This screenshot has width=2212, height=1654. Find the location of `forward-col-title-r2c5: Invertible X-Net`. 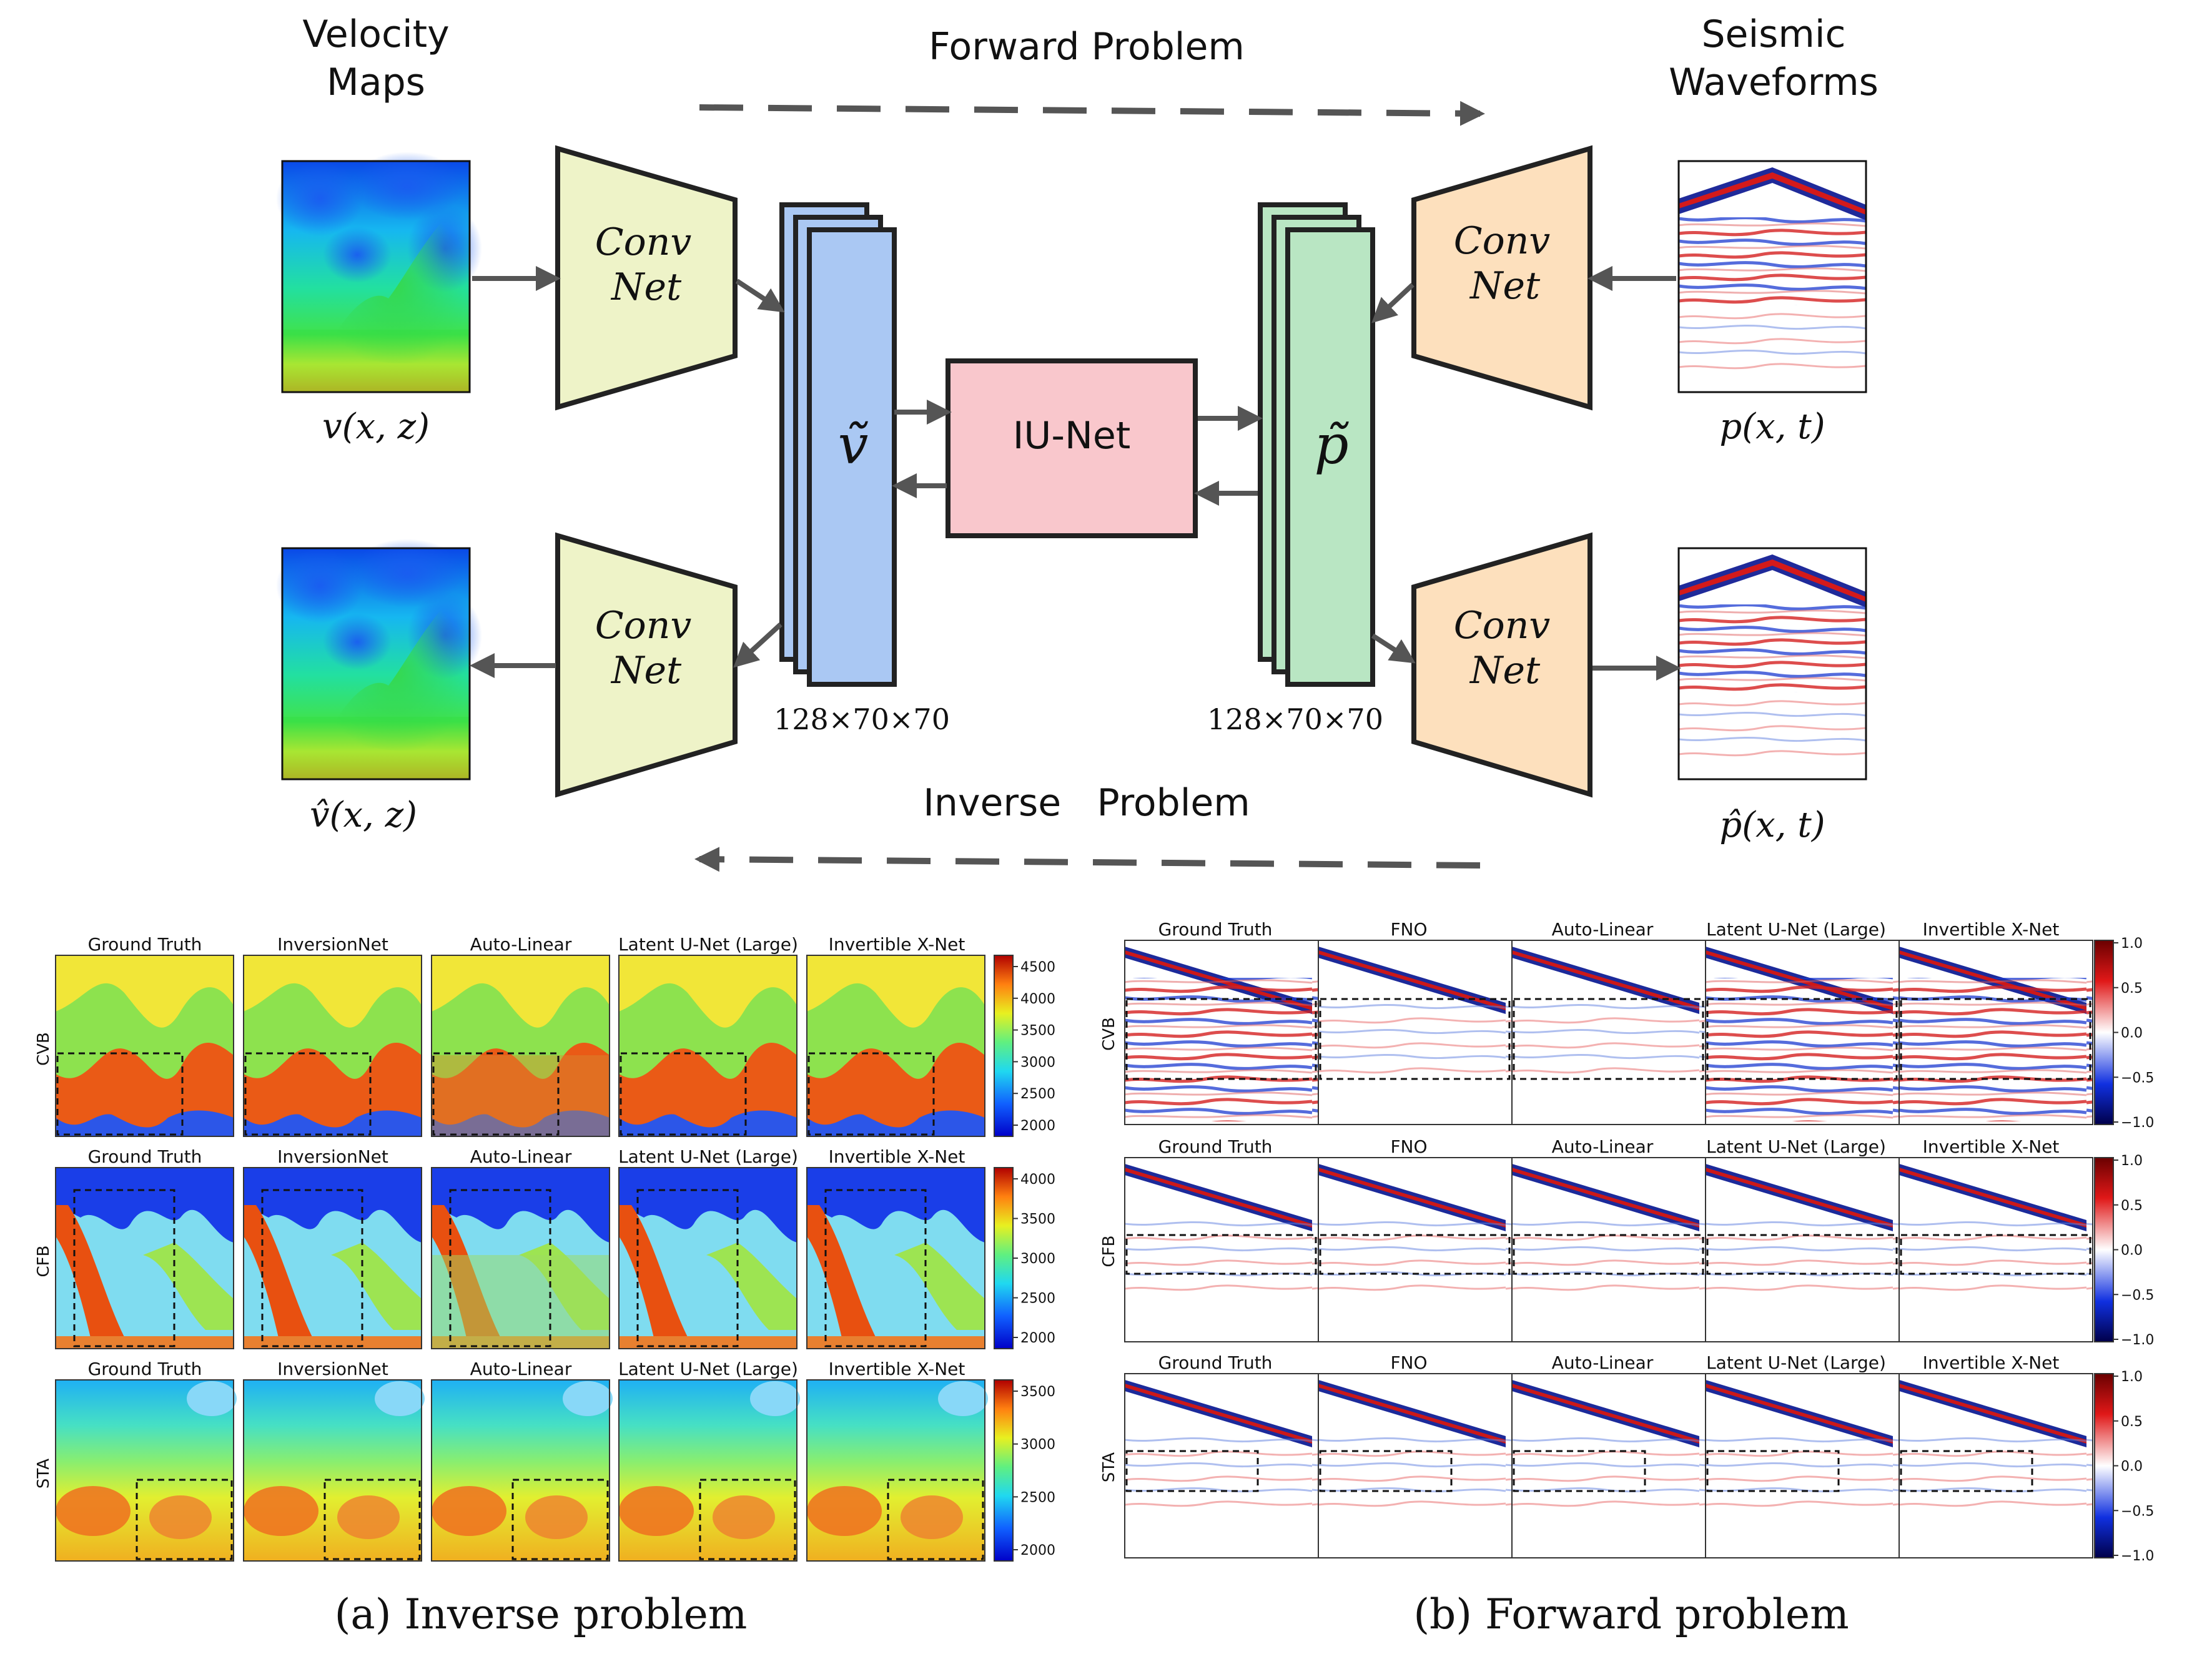

forward-col-title-r2c5: Invertible X-Net is located at coordinates (1991, 1146).